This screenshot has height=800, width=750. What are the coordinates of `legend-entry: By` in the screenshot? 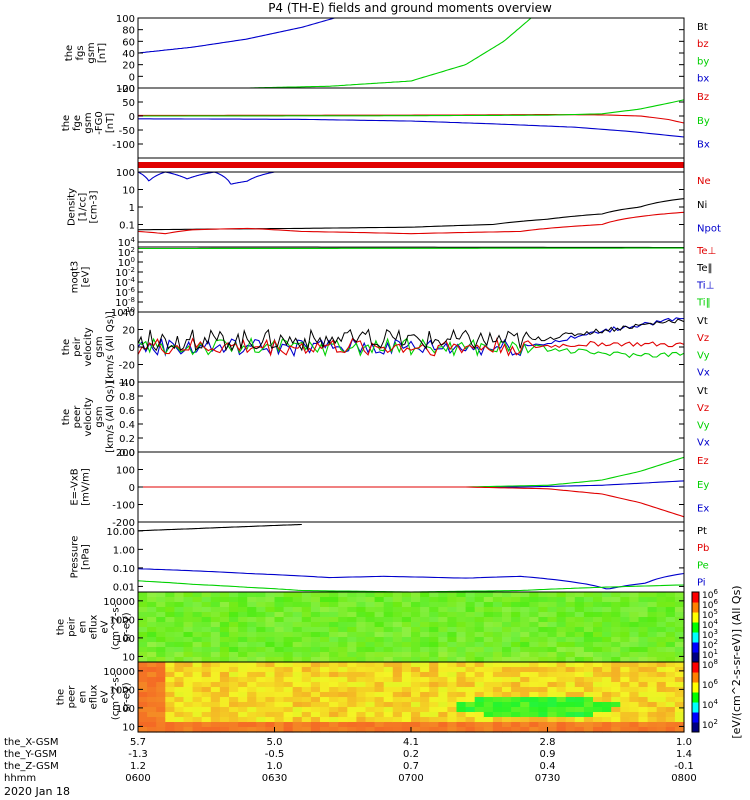 It's located at (703, 121).